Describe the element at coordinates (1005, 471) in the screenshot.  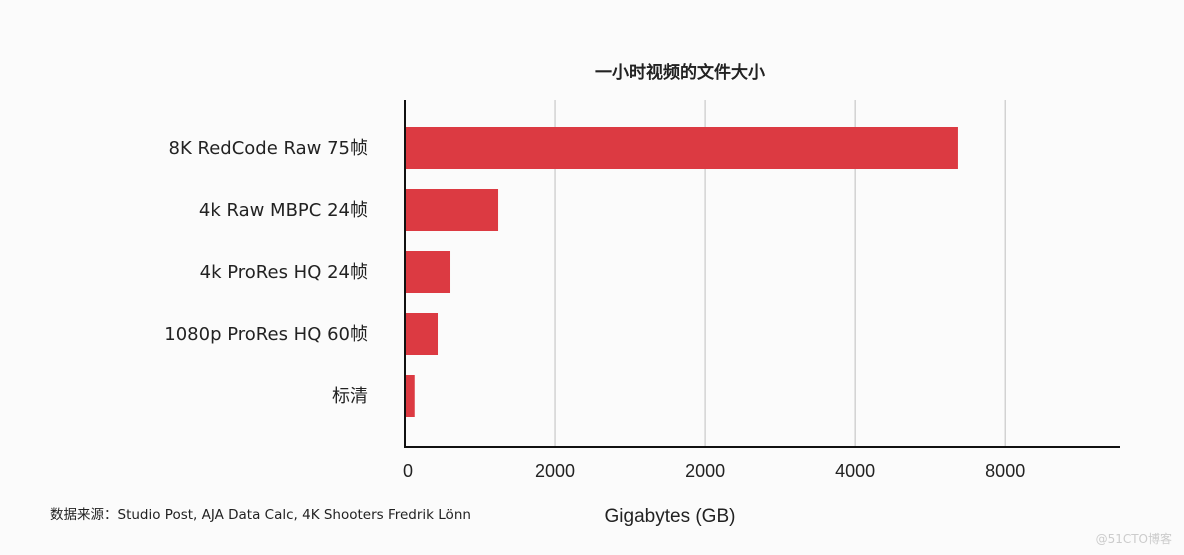
I see `x-tick-label: 8000` at that location.